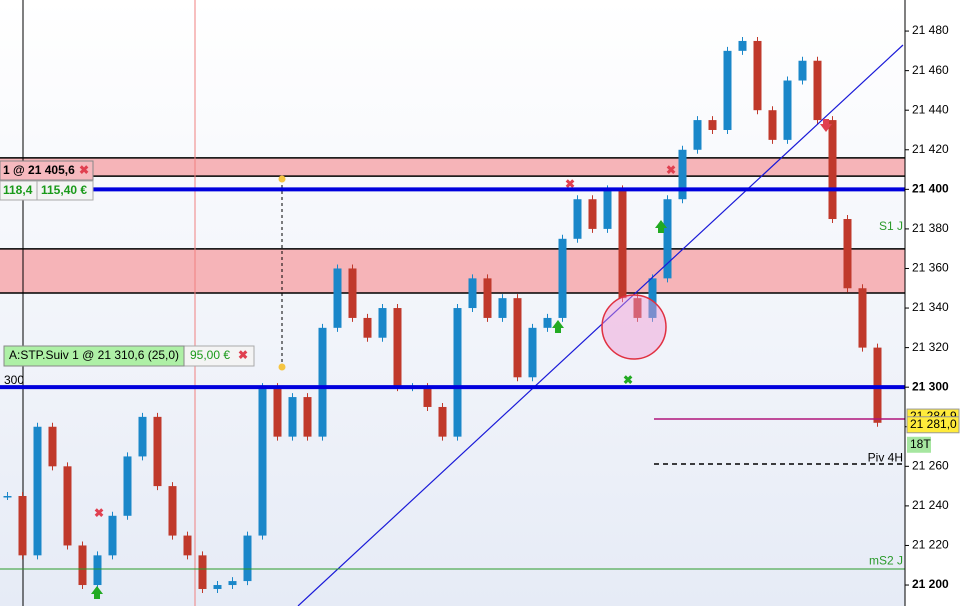 This screenshot has width=960, height=606. I want to click on stop-close: ✖, so click(243, 355).